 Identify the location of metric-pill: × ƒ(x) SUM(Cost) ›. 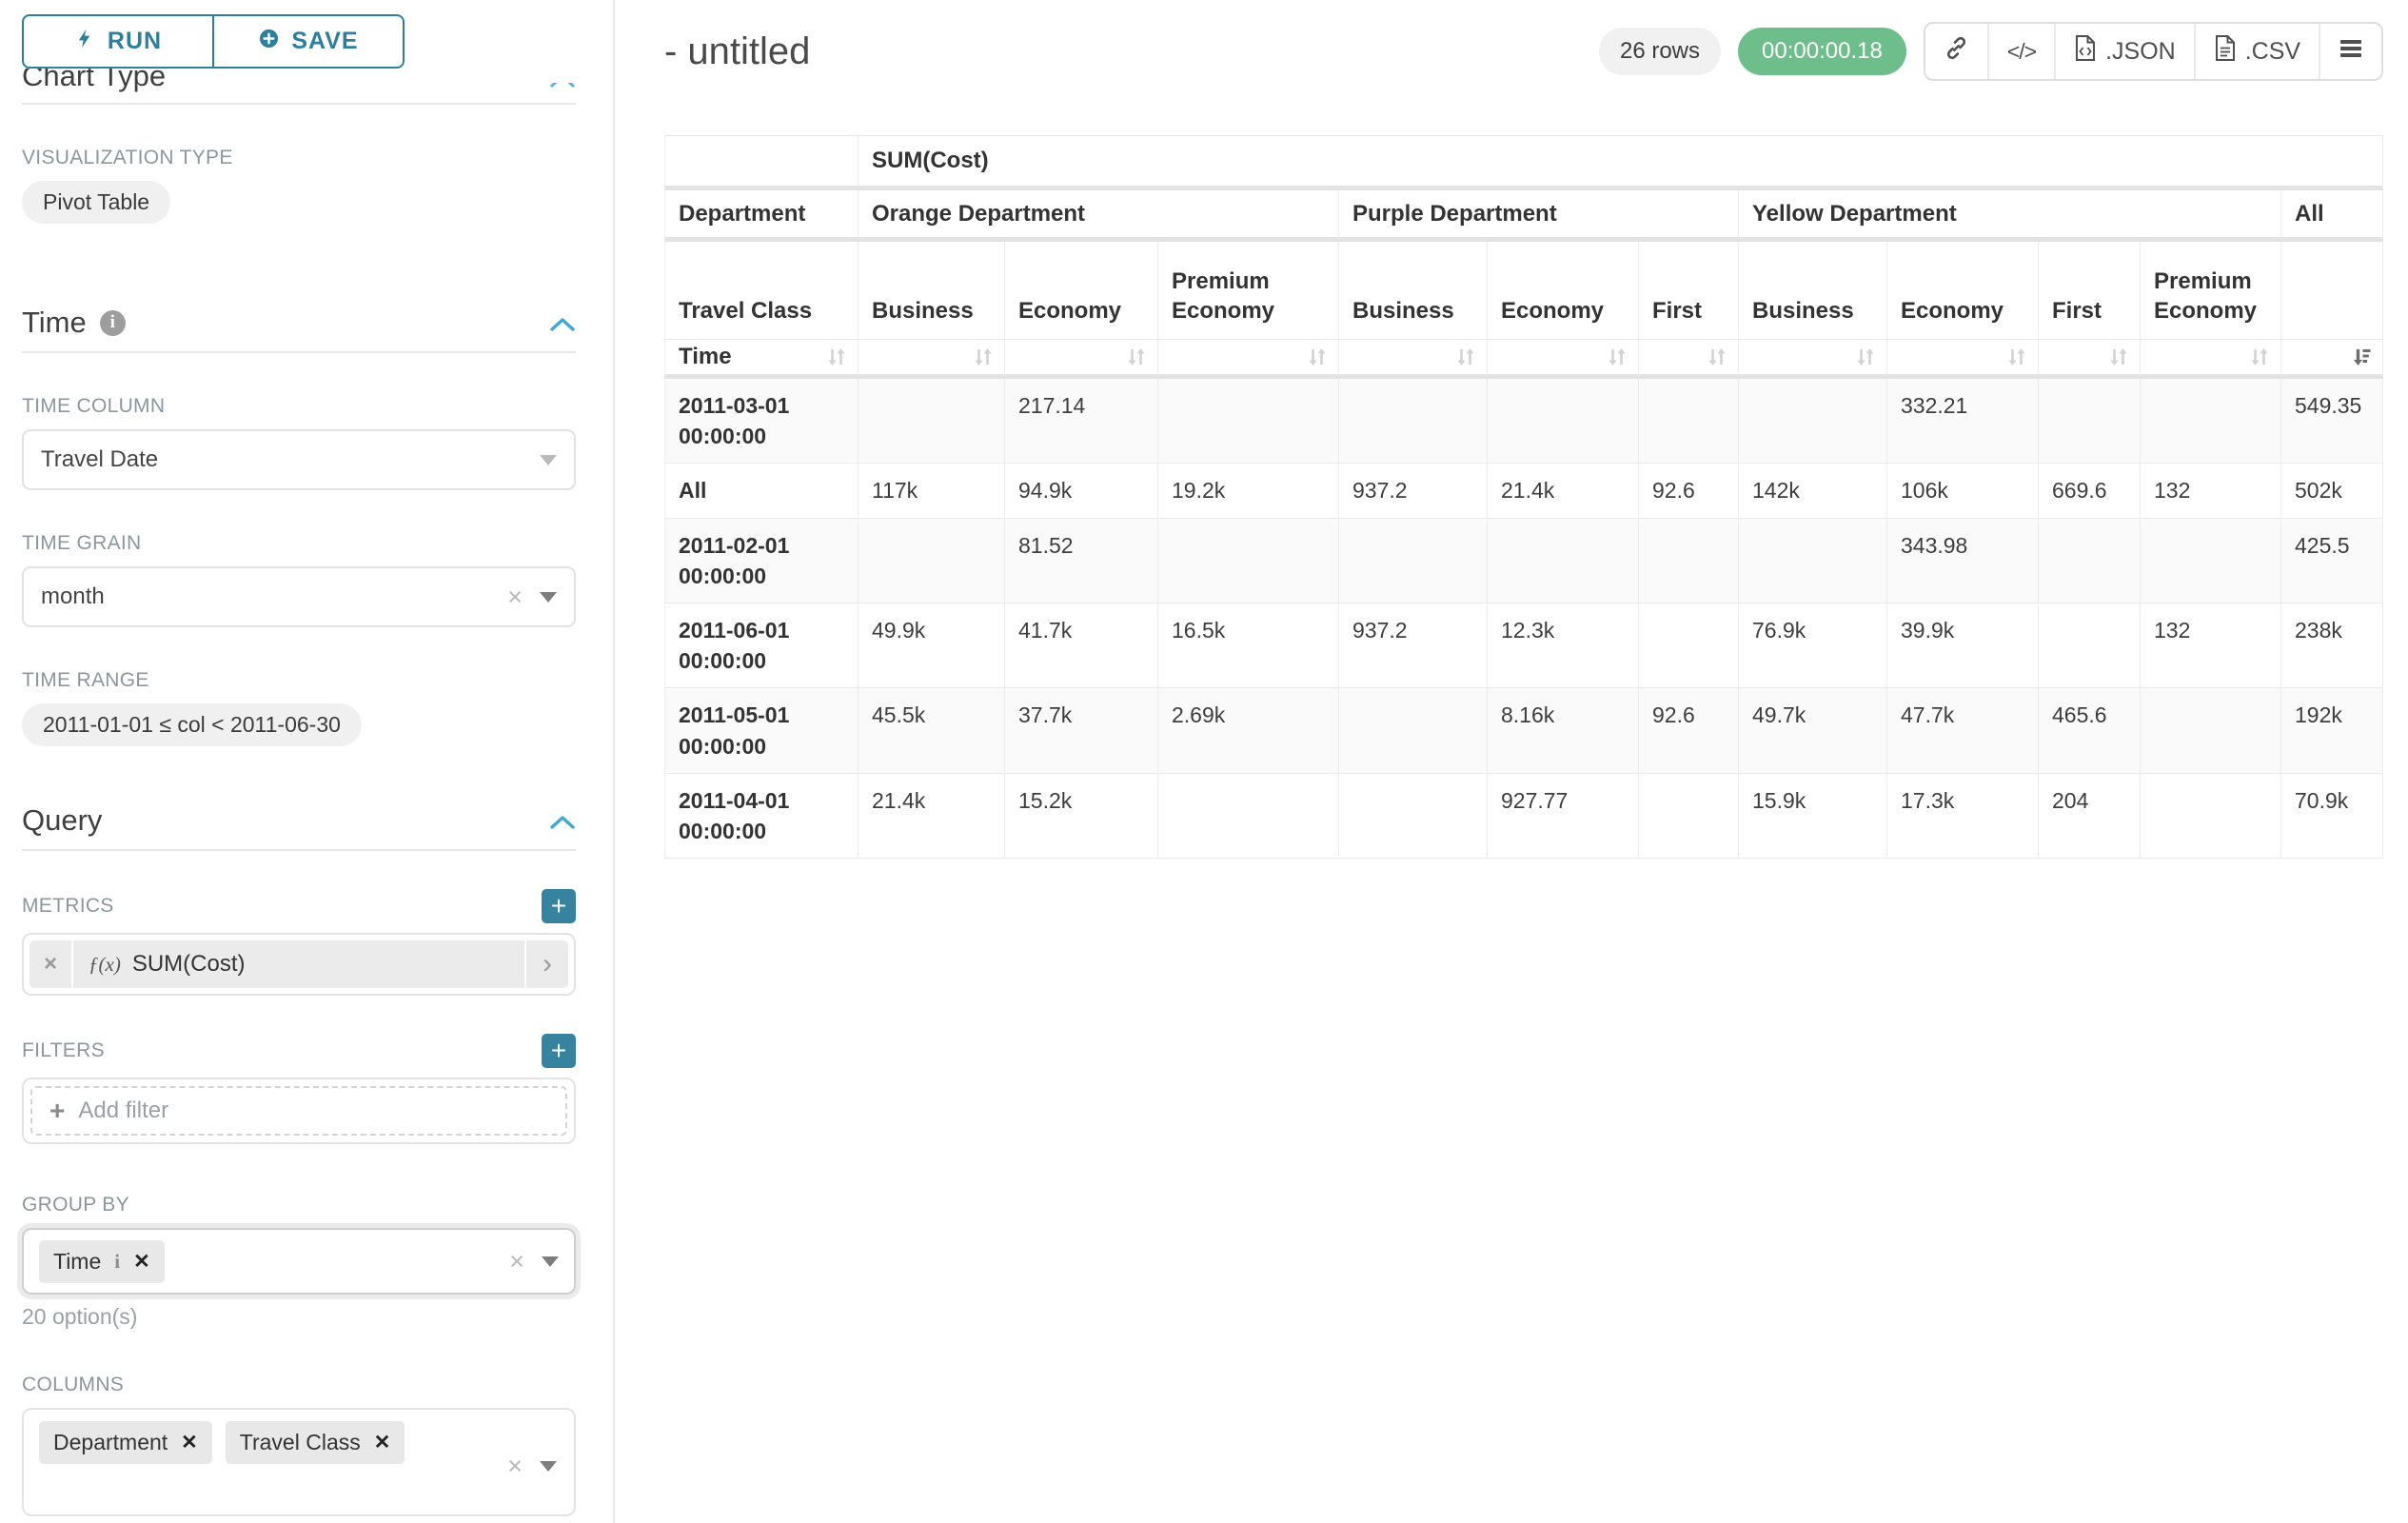
(299, 964).